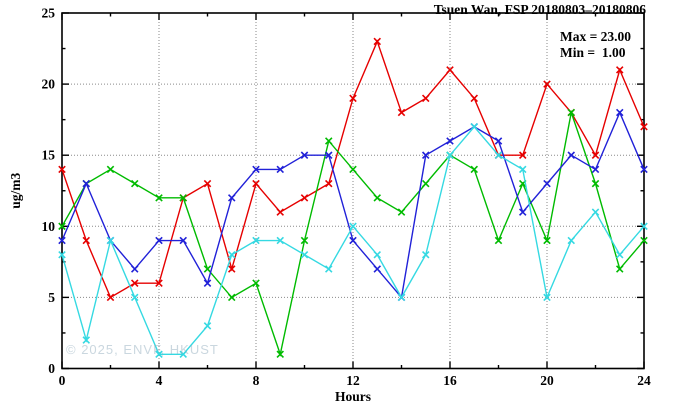  I want to click on x-tick-label: 0, so click(62, 380).